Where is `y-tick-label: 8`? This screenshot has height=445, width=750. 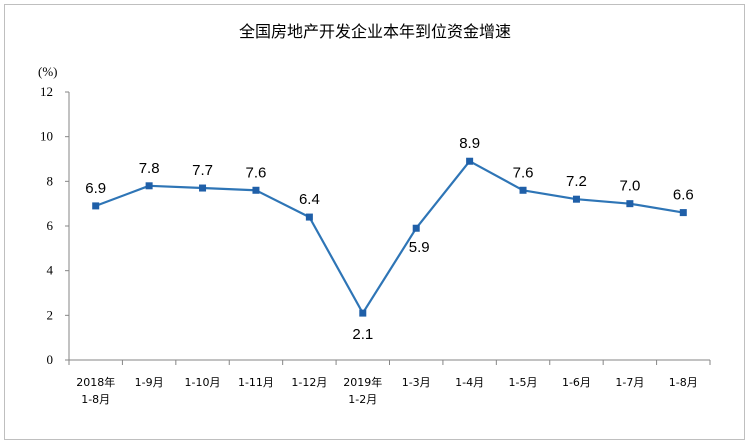 y-tick-label: 8 is located at coordinates (50, 180).